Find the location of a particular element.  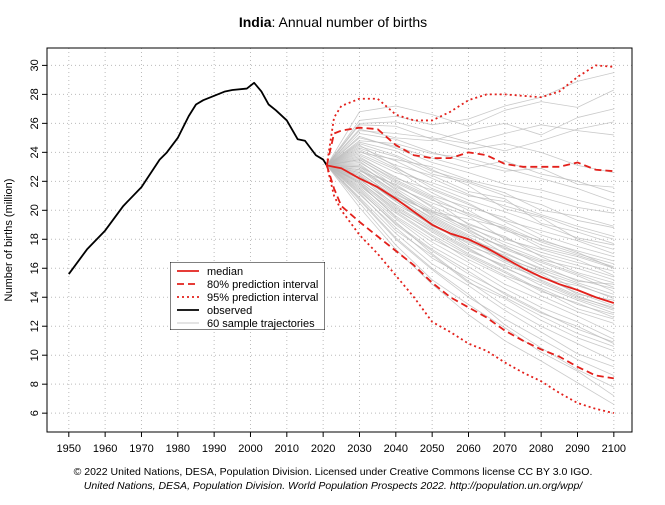

legend-frame is located at coordinates (247, 296).